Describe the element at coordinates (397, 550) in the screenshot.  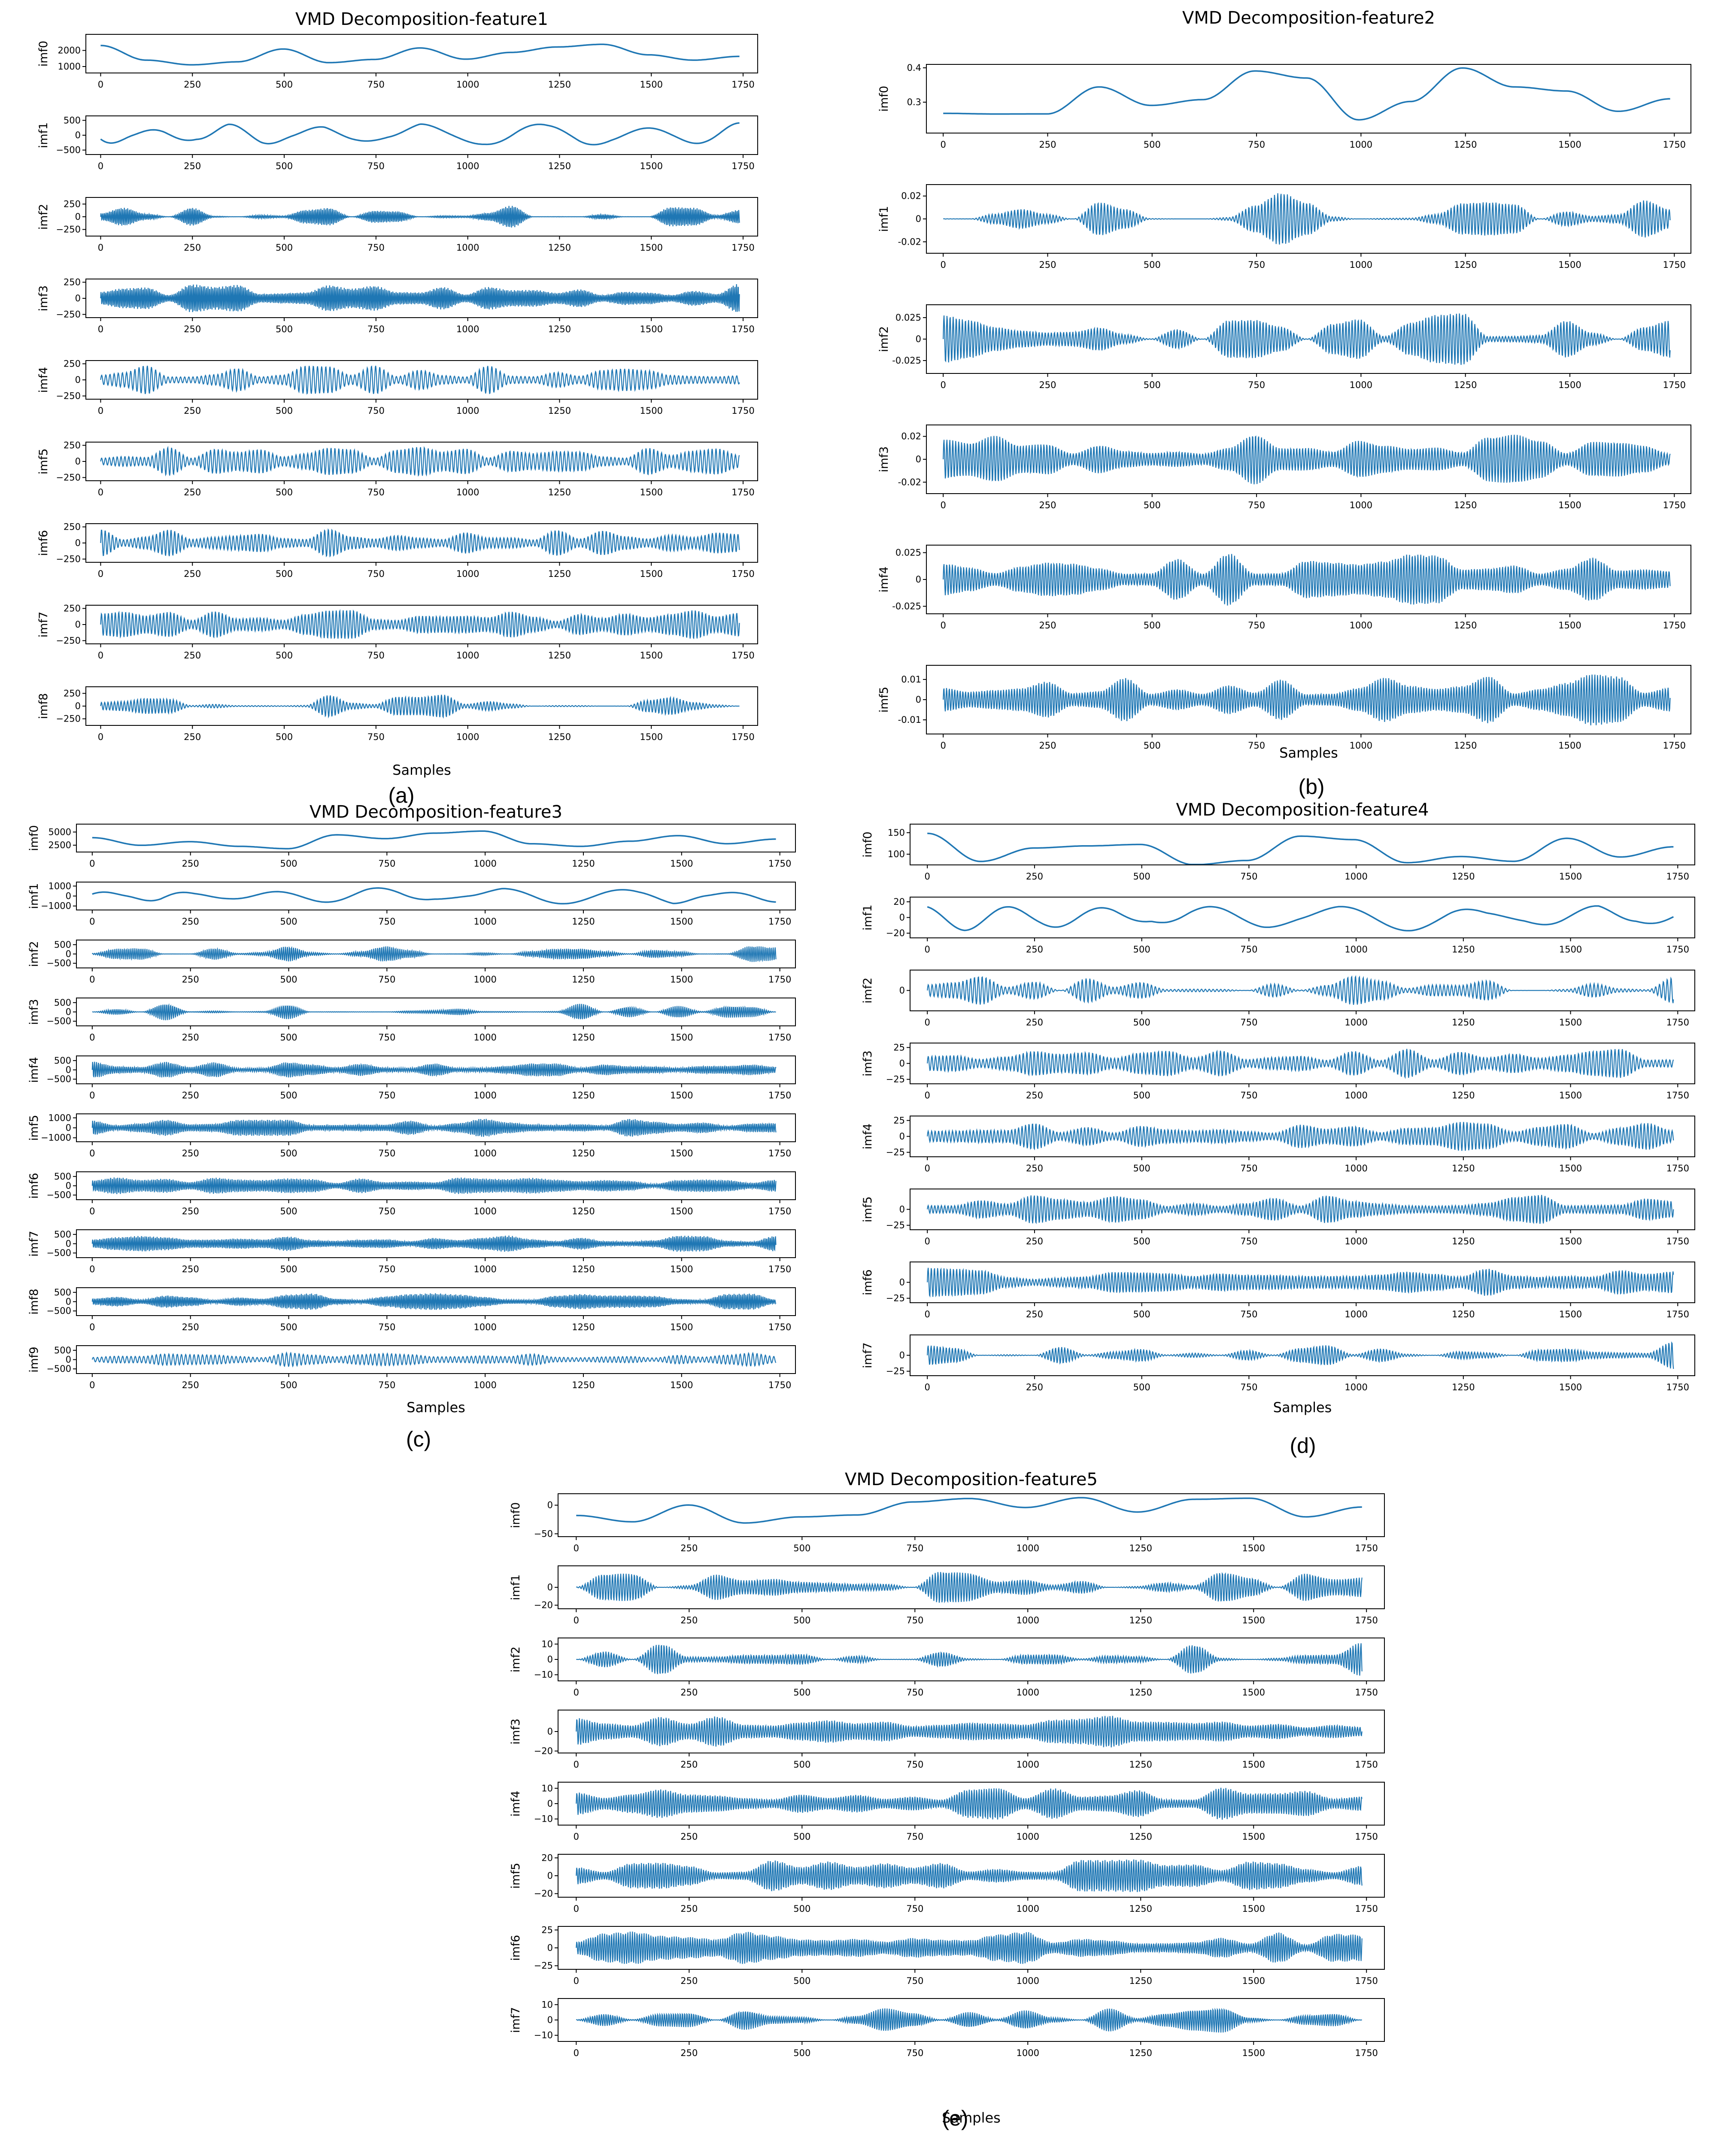
I see `subplot-imf6: −250 0 250 imf6 0 250 500 750 1000 1250 1500 1750` at that location.